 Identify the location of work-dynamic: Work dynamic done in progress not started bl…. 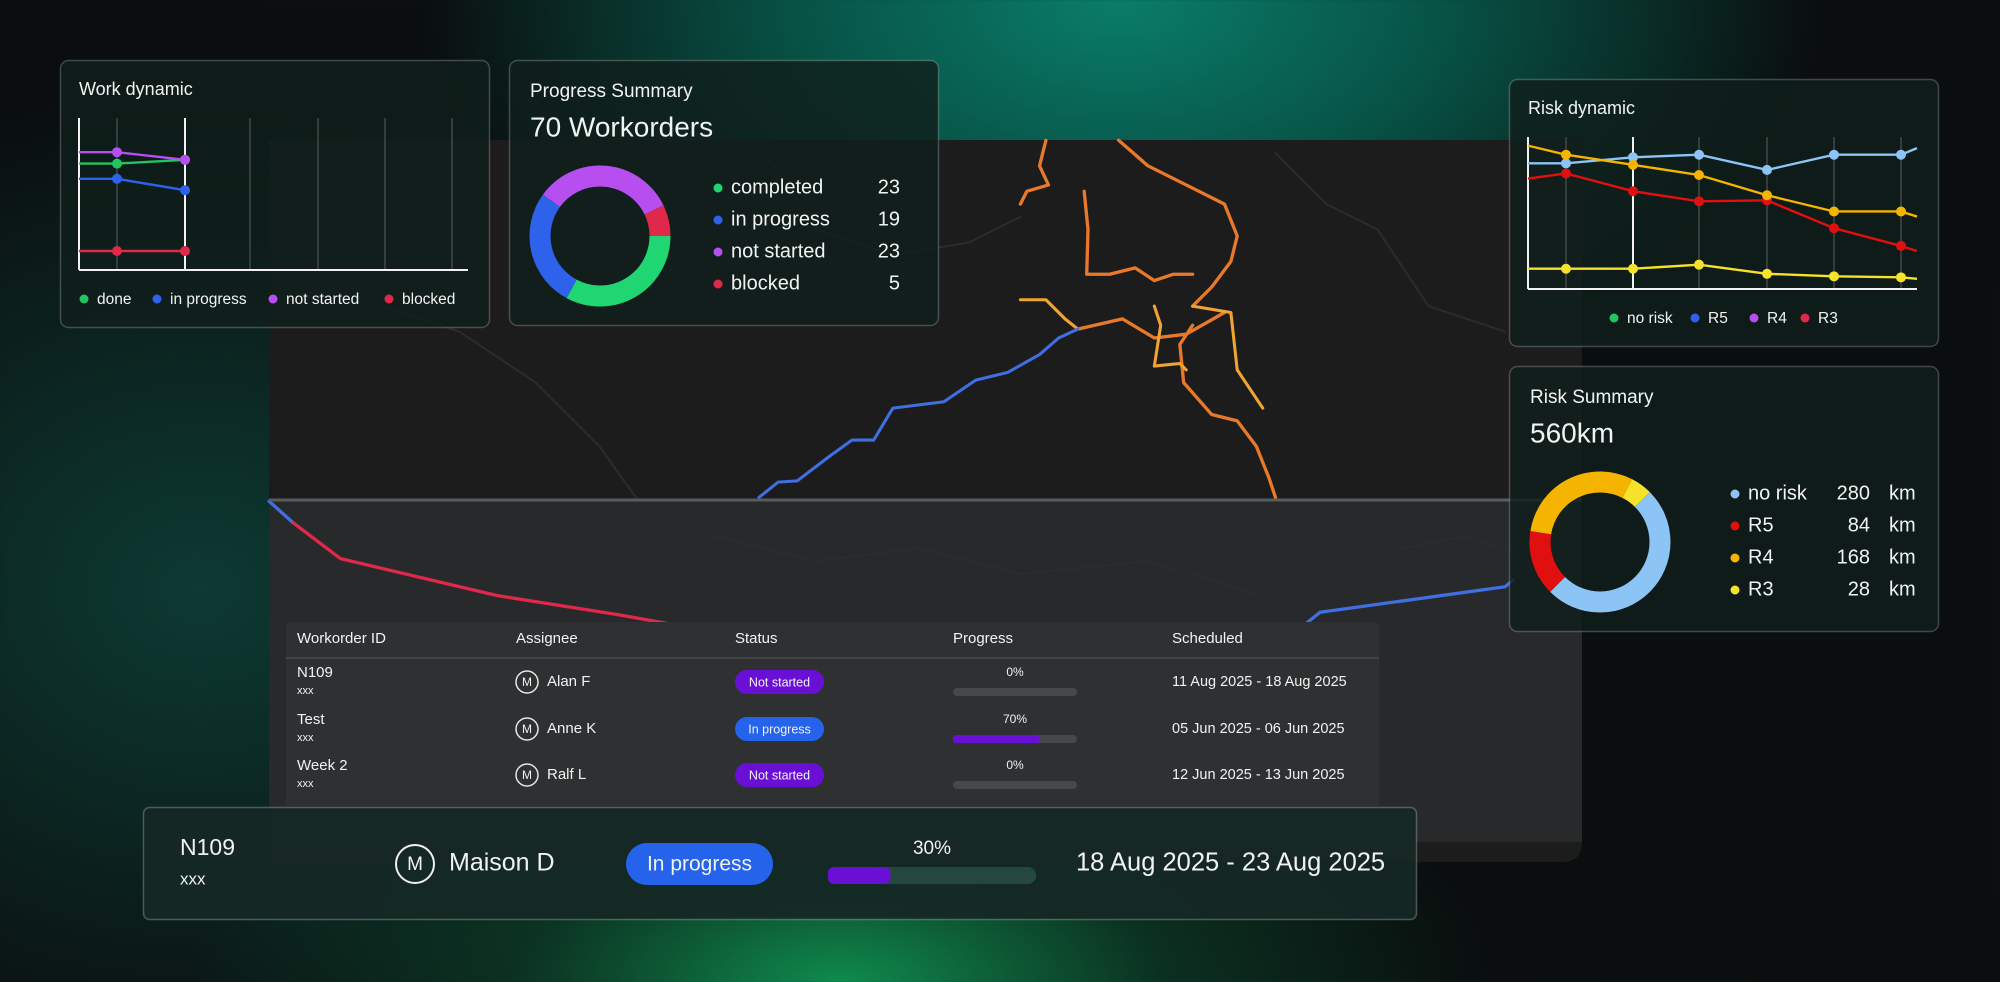
(275, 194).